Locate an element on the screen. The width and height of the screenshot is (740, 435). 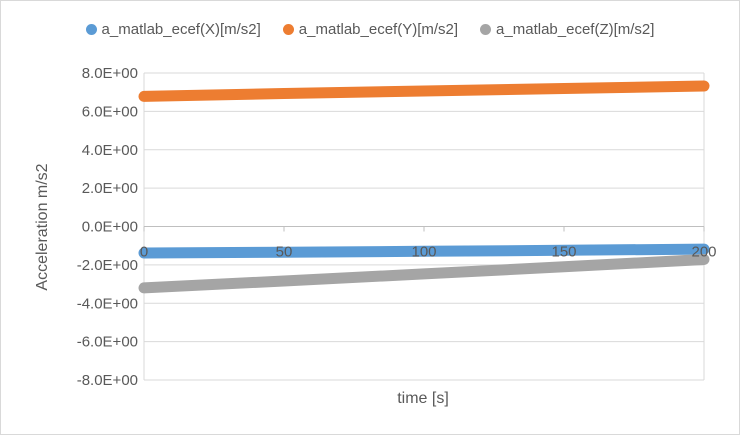
legend-label-y: a_matlab_ecef(Y)[m/s2] is located at coordinates (378, 29).